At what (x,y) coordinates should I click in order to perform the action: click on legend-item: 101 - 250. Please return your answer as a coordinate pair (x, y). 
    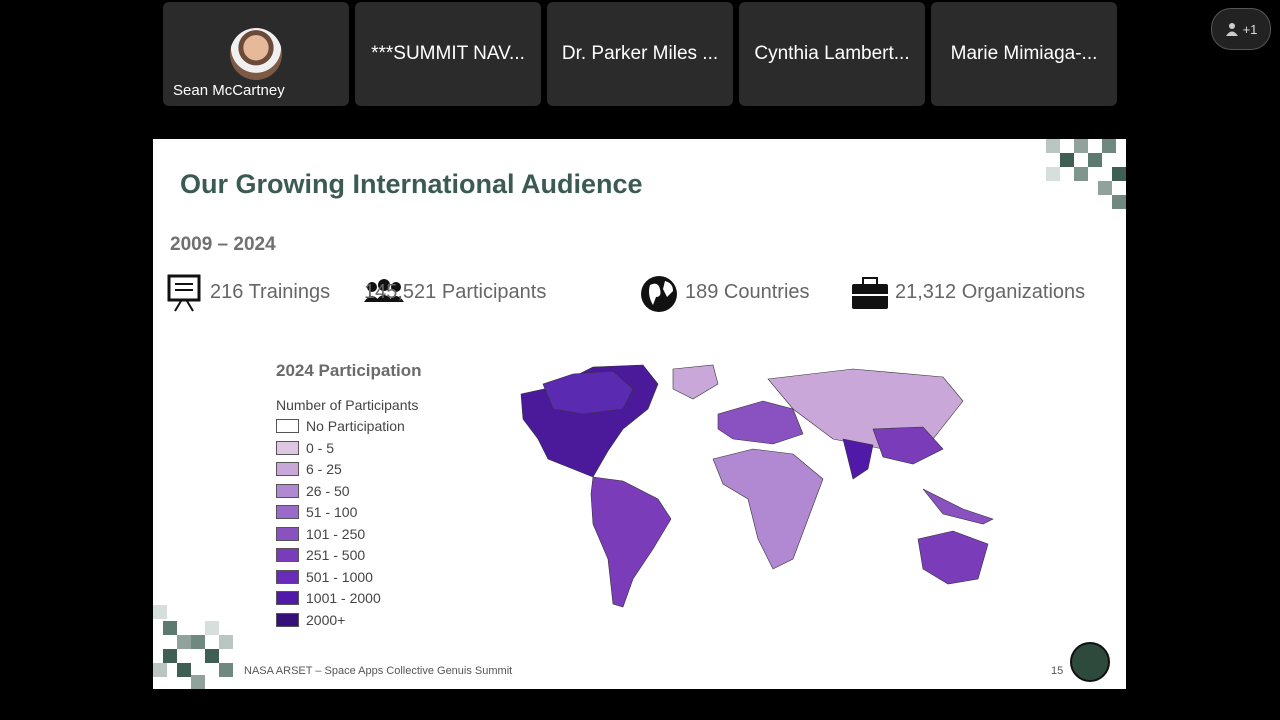
    Looking at the image, I should click on (320, 534).